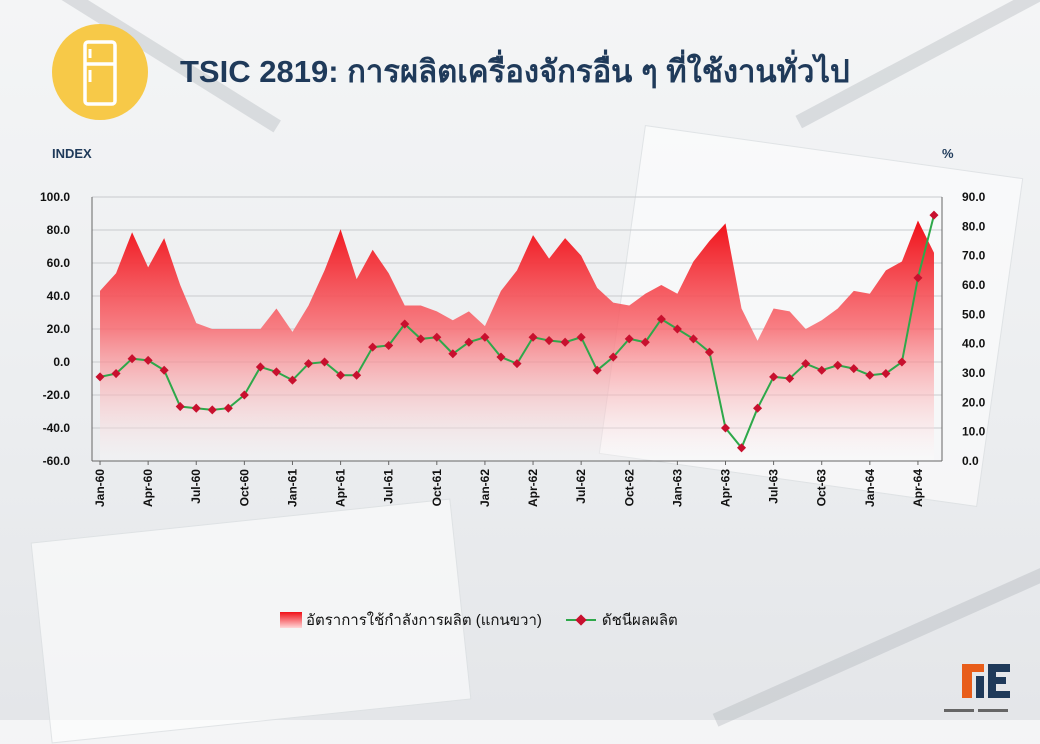 Image resolution: width=1040 pixels, height=744 pixels. What do you see at coordinates (57, 395) in the screenshot?
I see `left-tick-label: -20.0` at bounding box center [57, 395].